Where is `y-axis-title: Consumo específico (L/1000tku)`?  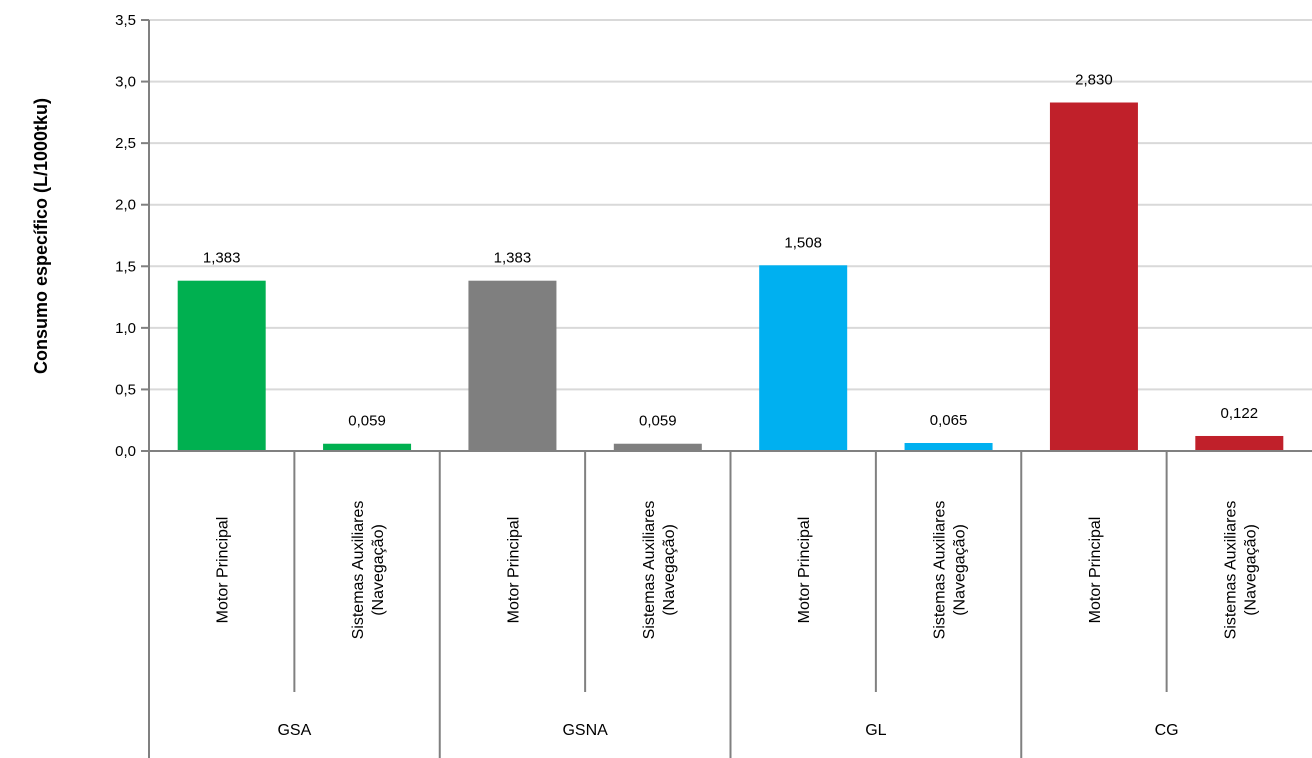 y-axis-title: Consumo específico (L/1000tku) is located at coordinates (41, 236).